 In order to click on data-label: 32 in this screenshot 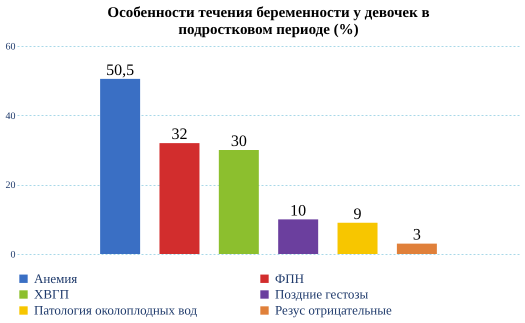, I will do `click(179, 135)`.